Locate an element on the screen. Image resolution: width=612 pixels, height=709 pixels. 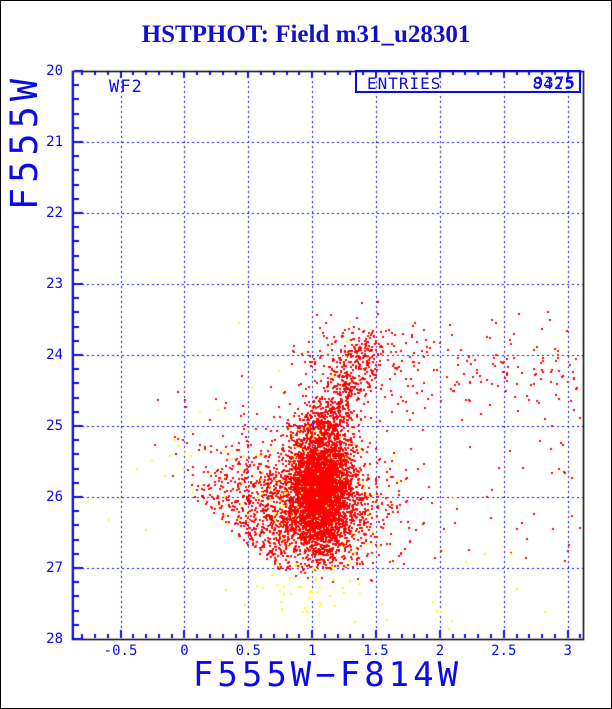
detector-label: WF2 is located at coordinates (126, 87).